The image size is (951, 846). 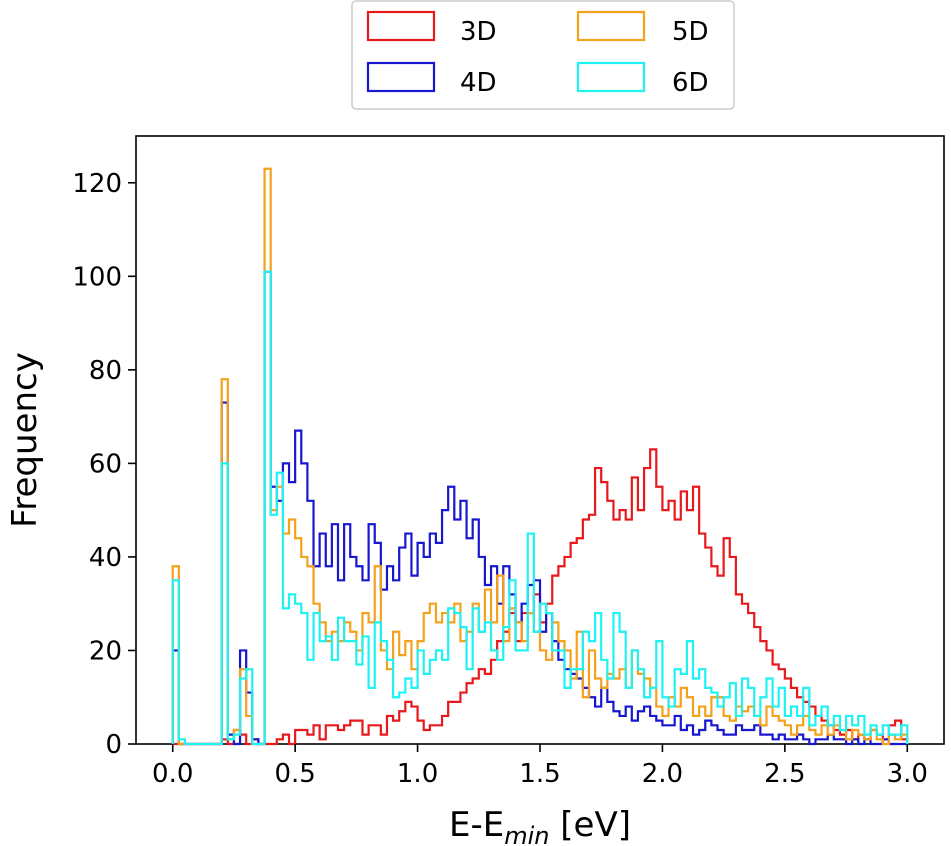 I want to click on legend-label-4d: 4D, so click(x=478, y=83).